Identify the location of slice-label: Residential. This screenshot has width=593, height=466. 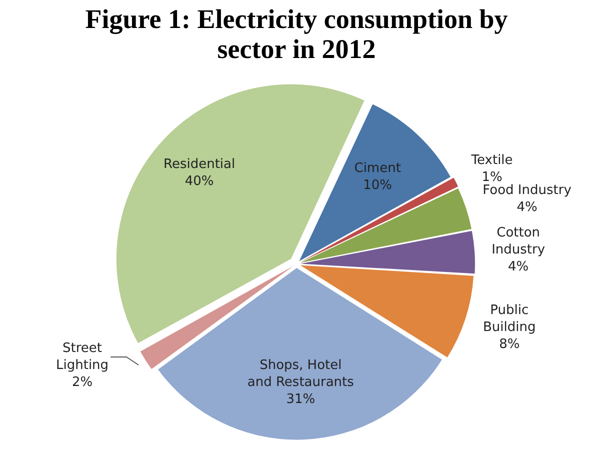
(200, 164).